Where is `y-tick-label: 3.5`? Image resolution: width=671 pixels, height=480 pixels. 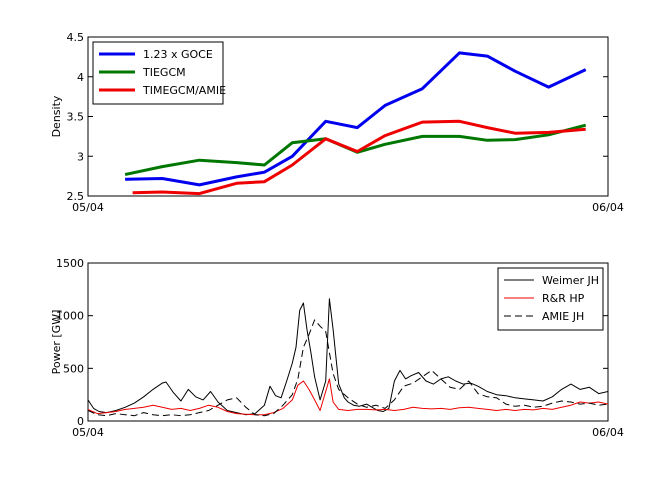 y-tick-label: 3.5 is located at coordinates (76, 117).